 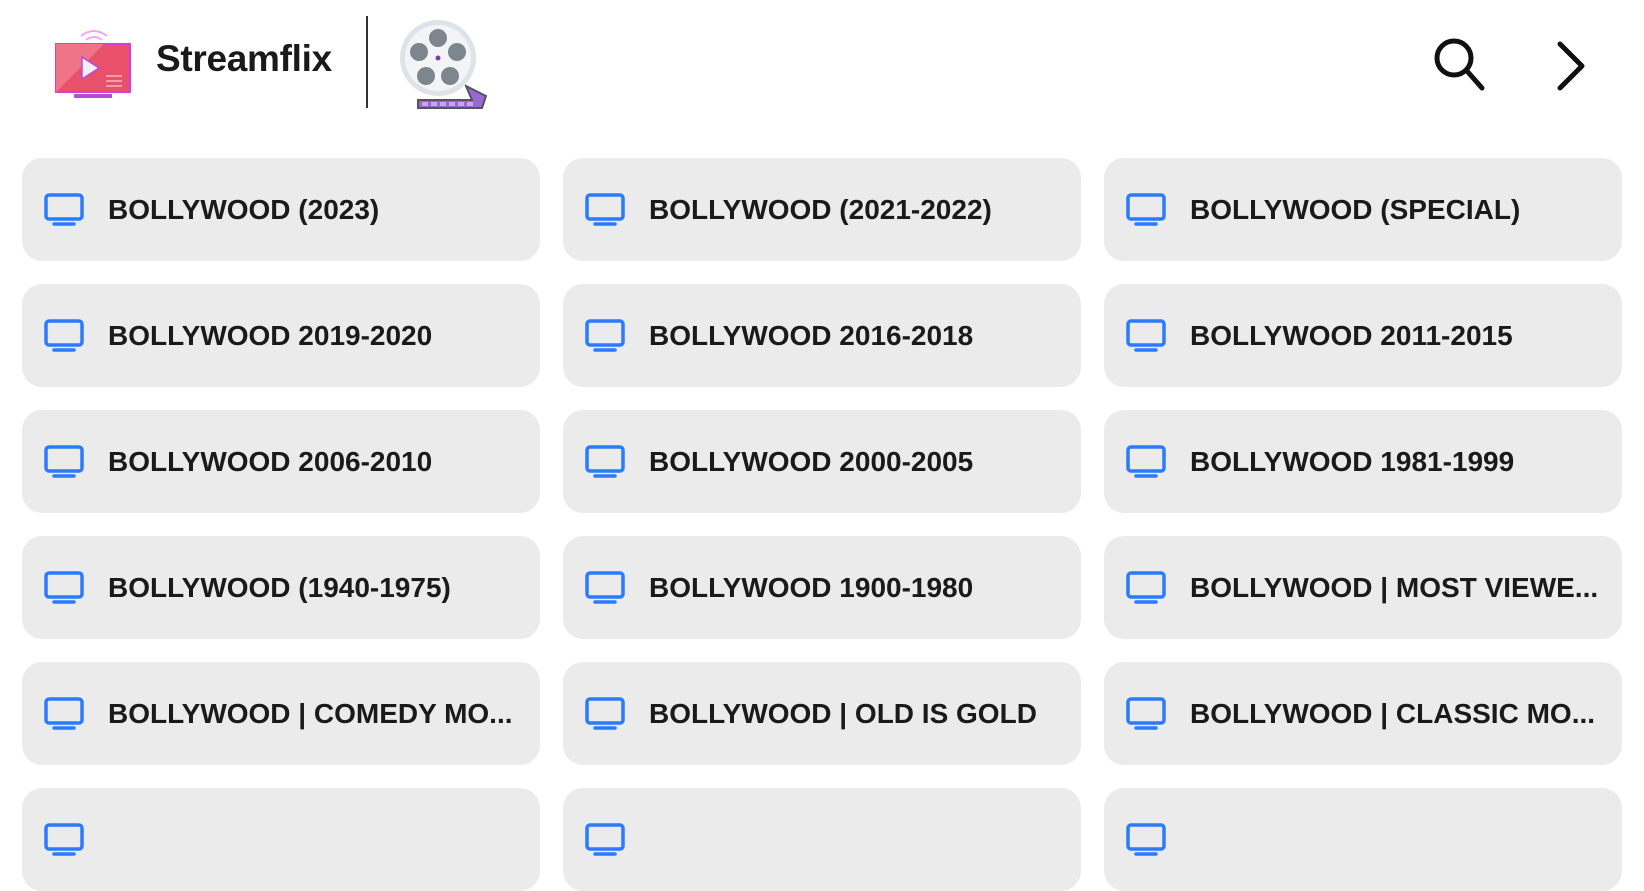 What do you see at coordinates (270, 335) in the screenshot?
I see `category-label: BOLLYWOOD 2019-2020` at bounding box center [270, 335].